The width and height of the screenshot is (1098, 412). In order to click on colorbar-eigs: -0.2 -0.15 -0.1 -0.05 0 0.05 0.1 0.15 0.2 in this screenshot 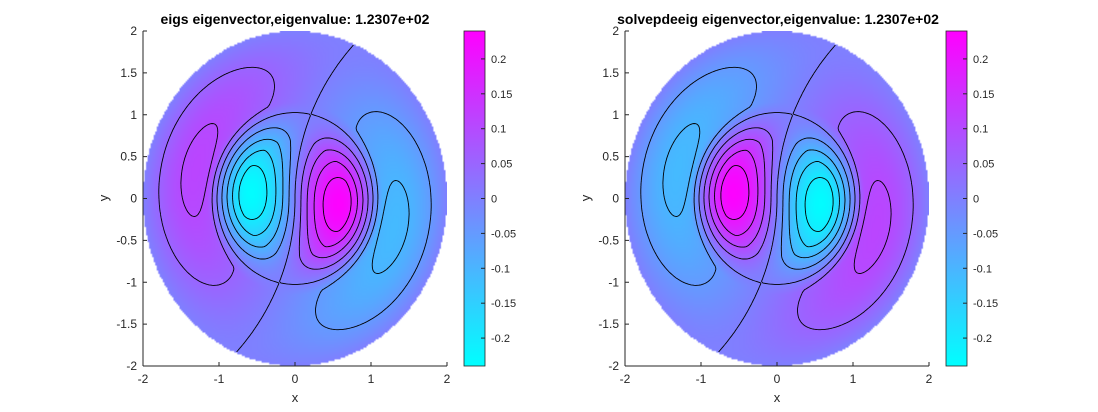, I will do `click(489, 198)`.